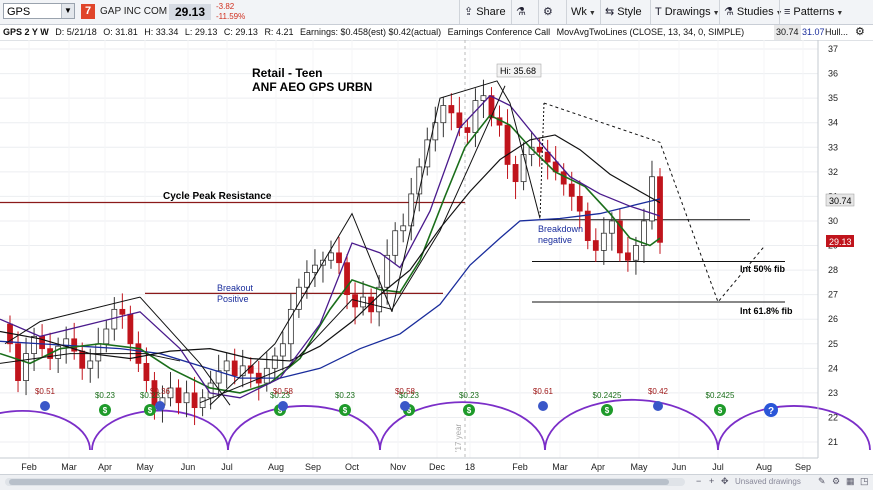 The width and height of the screenshot is (873, 490). Describe the element at coordinates (312, 87) in the screenshot. I see `title-line-2: ANF AEO GPS URBN` at that location.